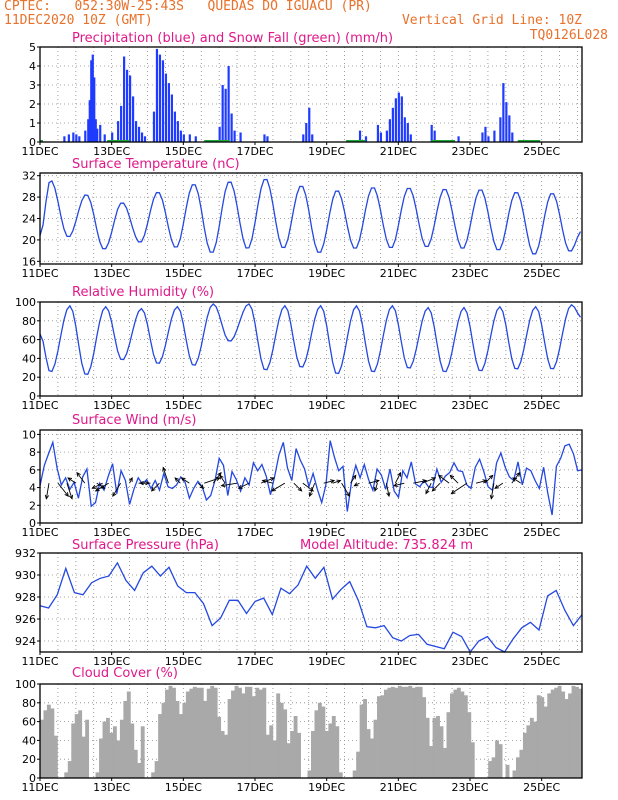  What do you see at coordinates (254, 405) in the screenshot?
I see `rh-xtick-label: 17DEC` at bounding box center [254, 405].